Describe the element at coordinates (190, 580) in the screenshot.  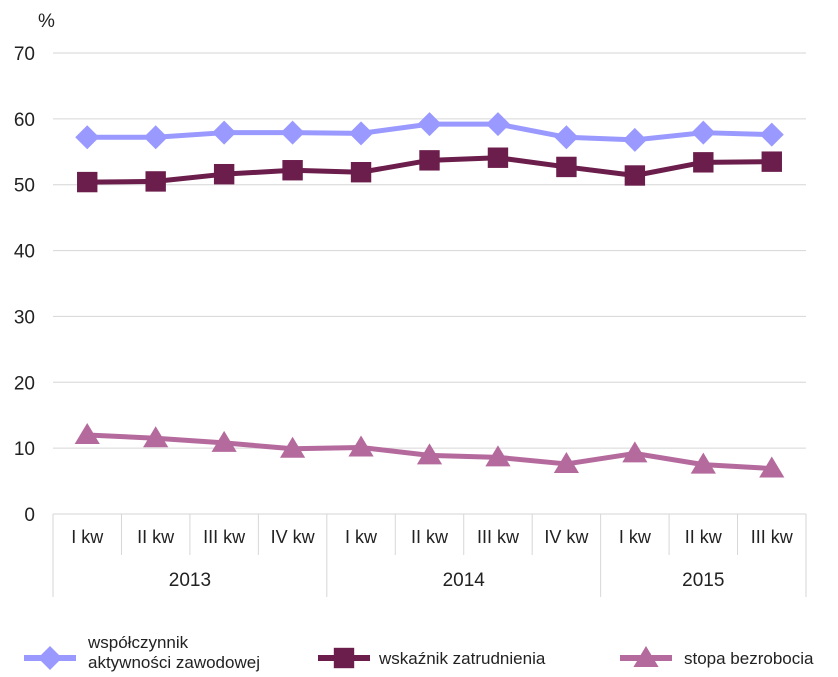
I see `x-group-label: 2013` at that location.